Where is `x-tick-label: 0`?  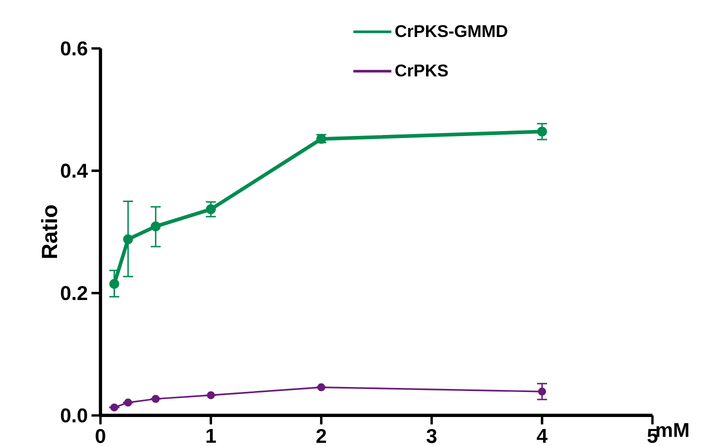
x-tick-label: 0 is located at coordinates (101, 436).